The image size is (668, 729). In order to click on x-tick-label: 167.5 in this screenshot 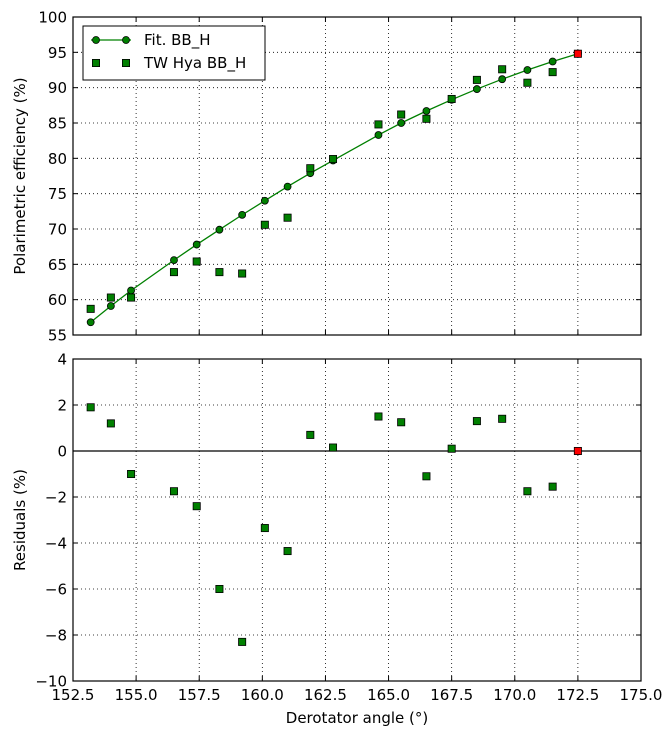, I will do `click(451, 695)`.